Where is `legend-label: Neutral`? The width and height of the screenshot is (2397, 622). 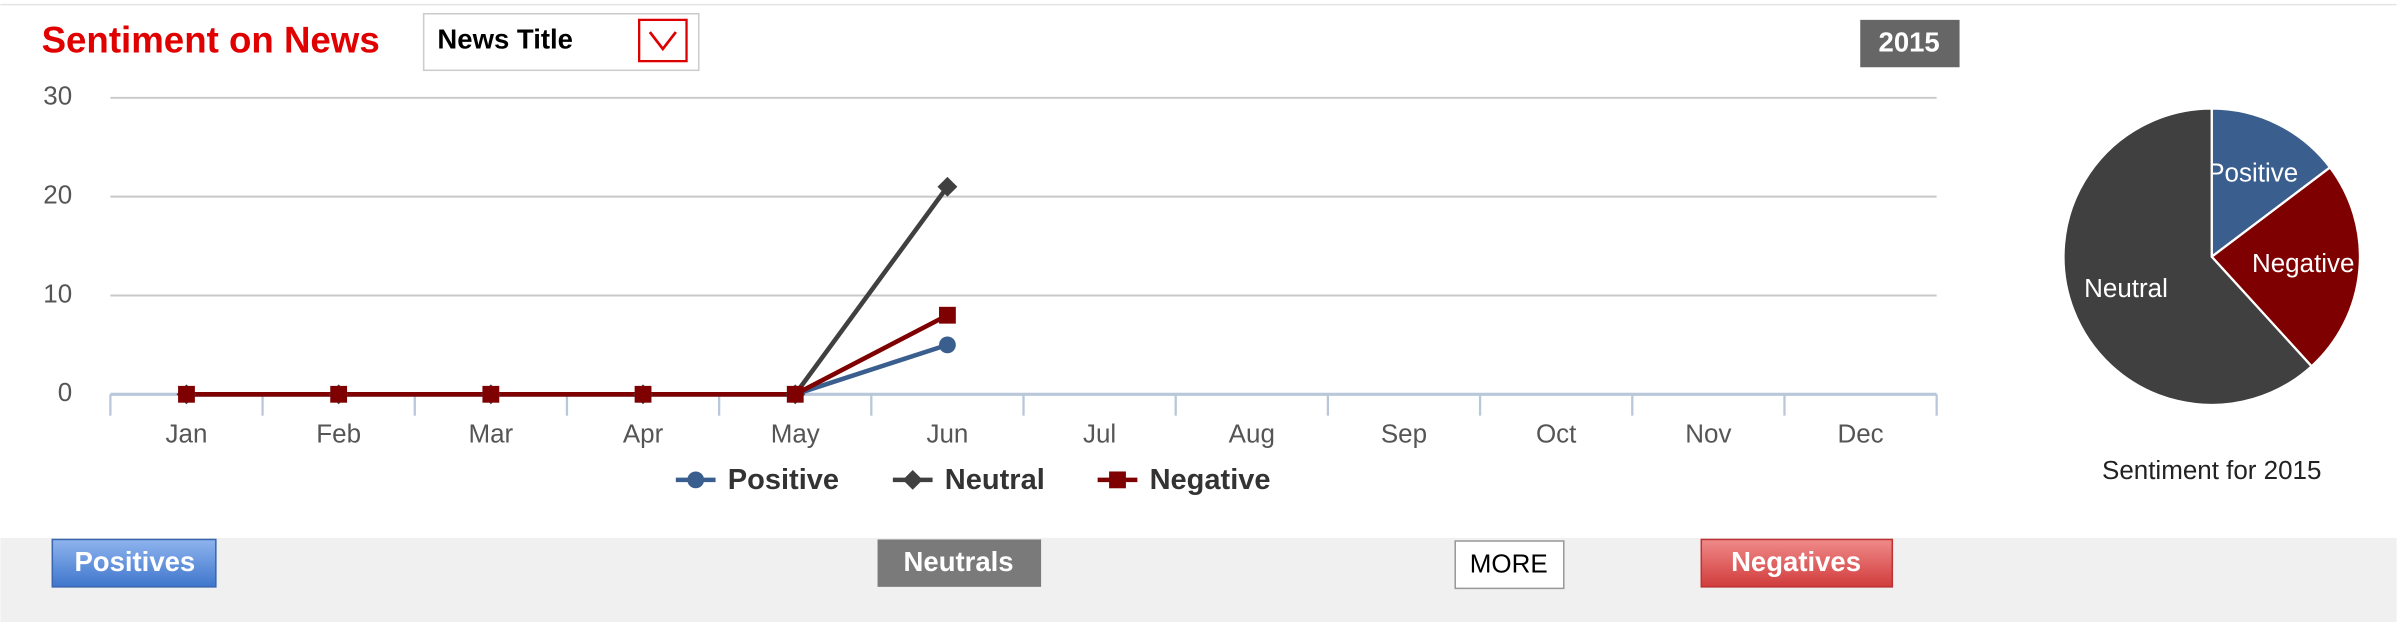 legend-label: Neutral is located at coordinates (995, 480).